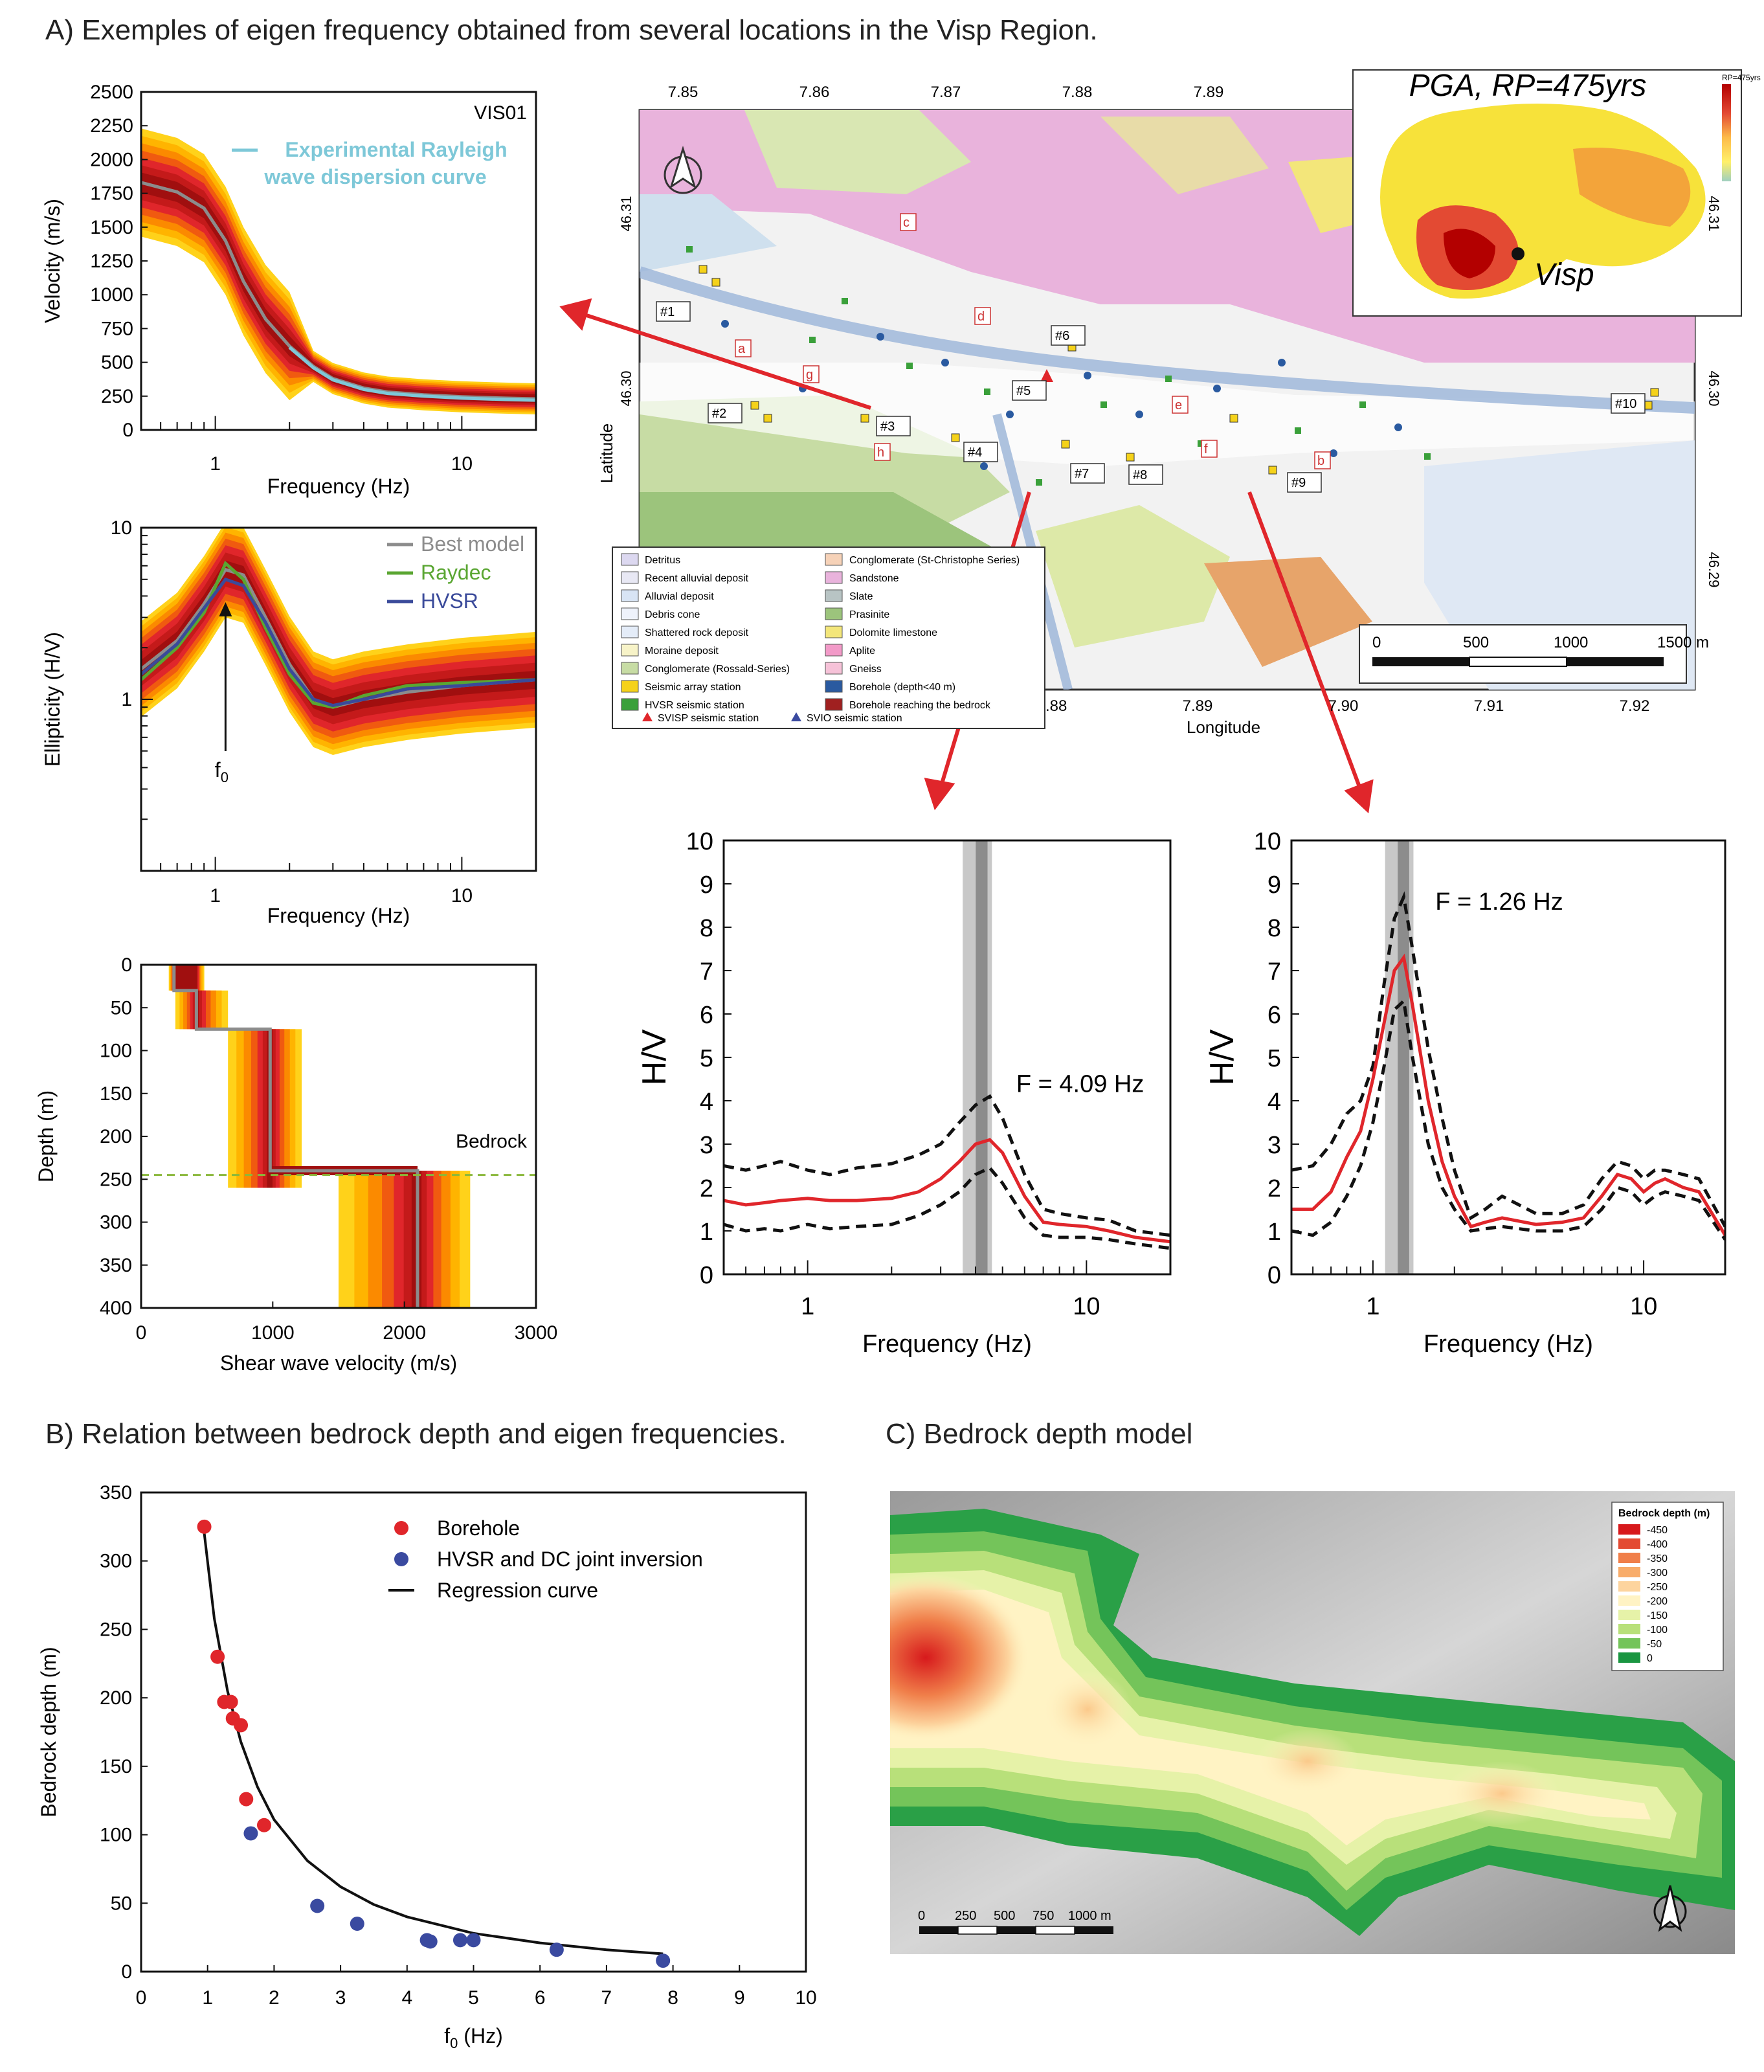 The image size is (1764, 2072). Describe the element at coordinates (1528, 86) in the screenshot. I see `inset-title: PGA, RP=475yrs` at that location.